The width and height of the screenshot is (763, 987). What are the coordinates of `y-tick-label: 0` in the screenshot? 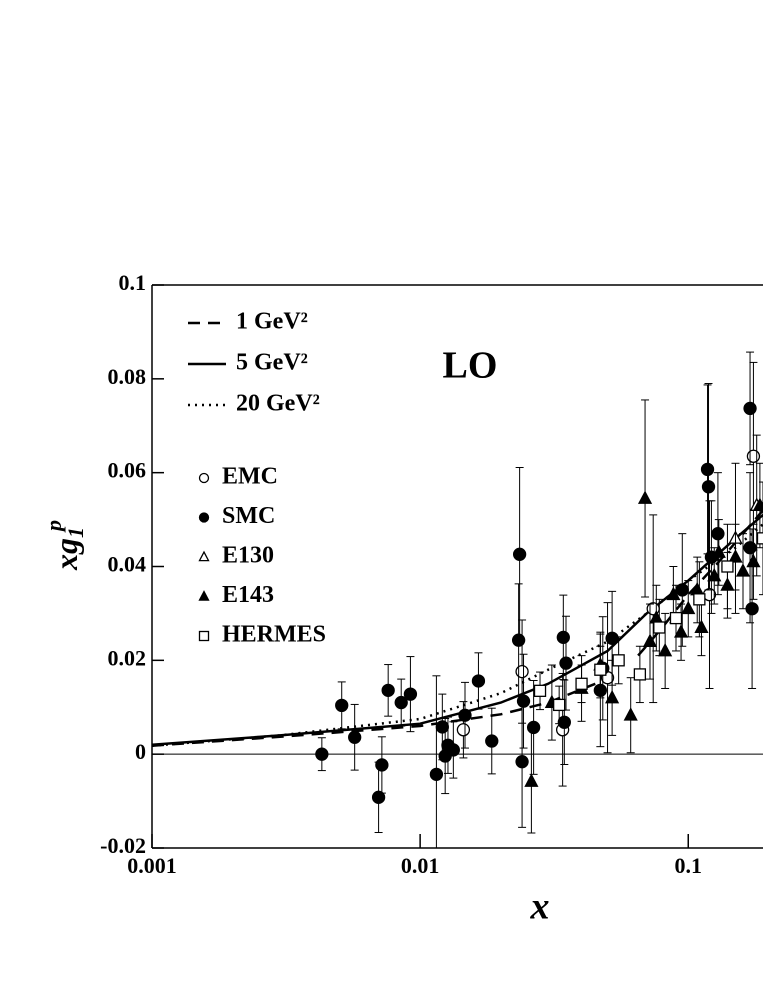 It's located at (140, 751).